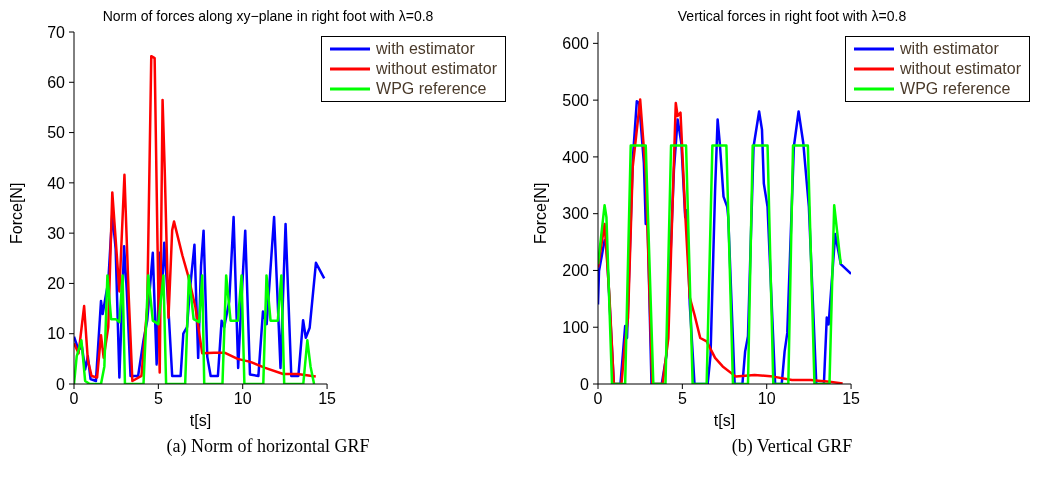 The width and height of the screenshot is (1061, 484). What do you see at coordinates (268, 16) in the screenshot?
I see `chart-title: Norm of forces along xy−plane in right foot with λ=0.8` at bounding box center [268, 16].